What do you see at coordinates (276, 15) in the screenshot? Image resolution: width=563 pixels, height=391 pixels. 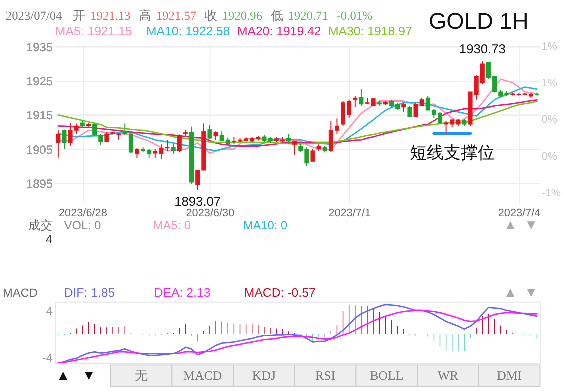 I see `text: 低` at bounding box center [276, 15].